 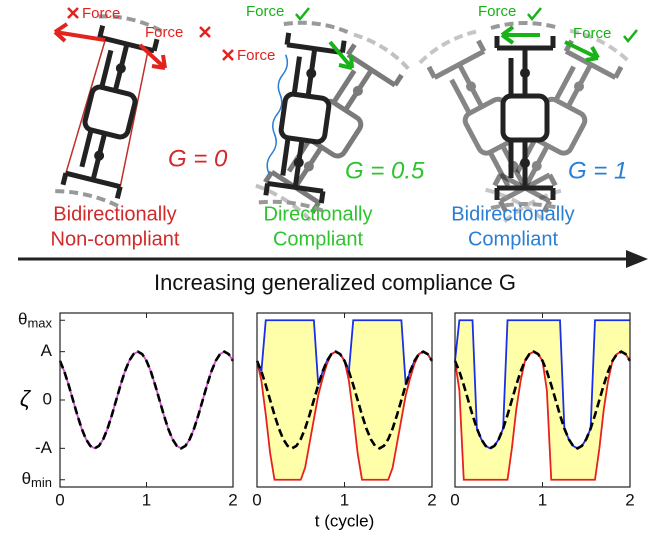 What do you see at coordinates (345, 520) in the screenshot?
I see `x-axis-label: t (cycle)` at bounding box center [345, 520].